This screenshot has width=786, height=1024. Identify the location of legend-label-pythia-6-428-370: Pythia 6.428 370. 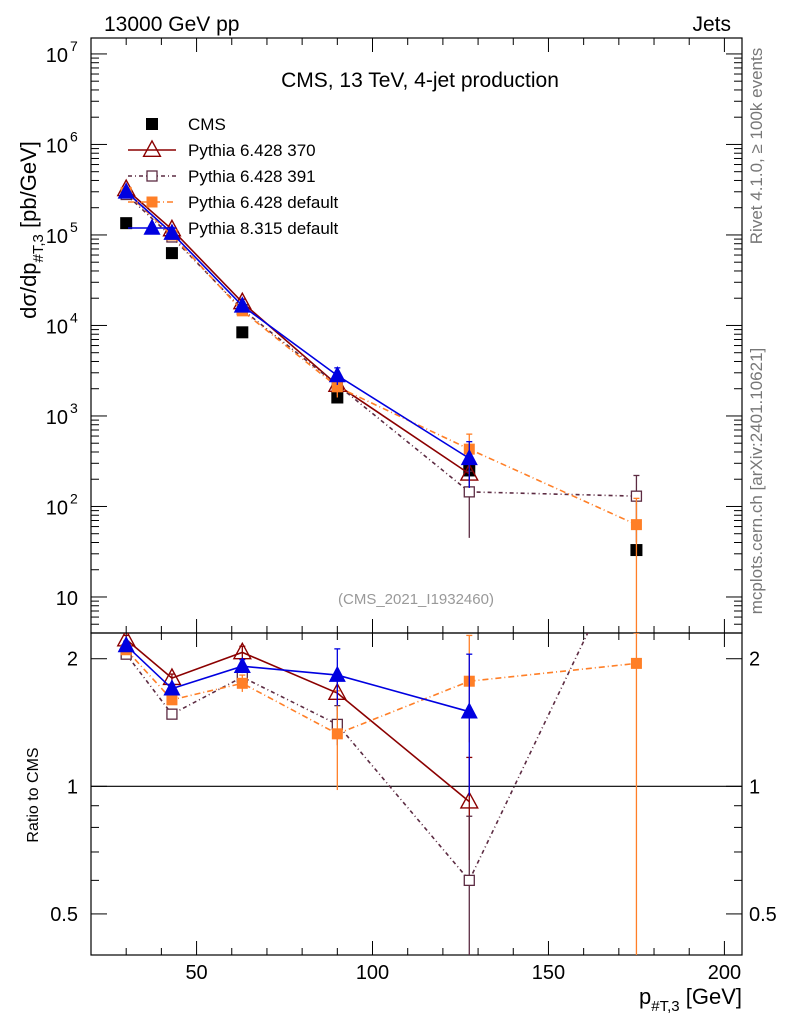
(252, 150).